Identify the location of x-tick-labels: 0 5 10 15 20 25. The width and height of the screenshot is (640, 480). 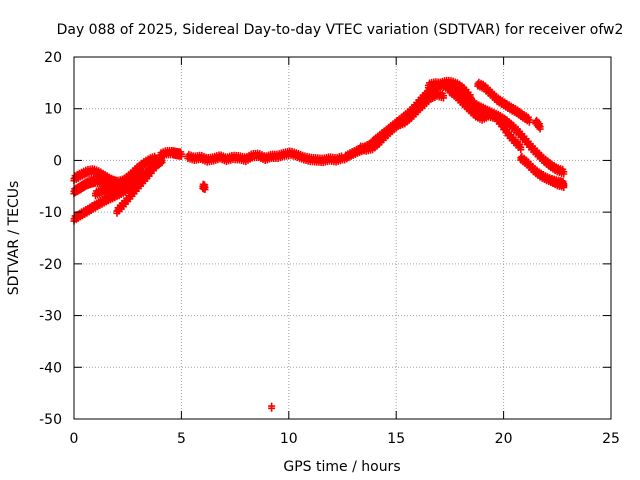
(345, 439).